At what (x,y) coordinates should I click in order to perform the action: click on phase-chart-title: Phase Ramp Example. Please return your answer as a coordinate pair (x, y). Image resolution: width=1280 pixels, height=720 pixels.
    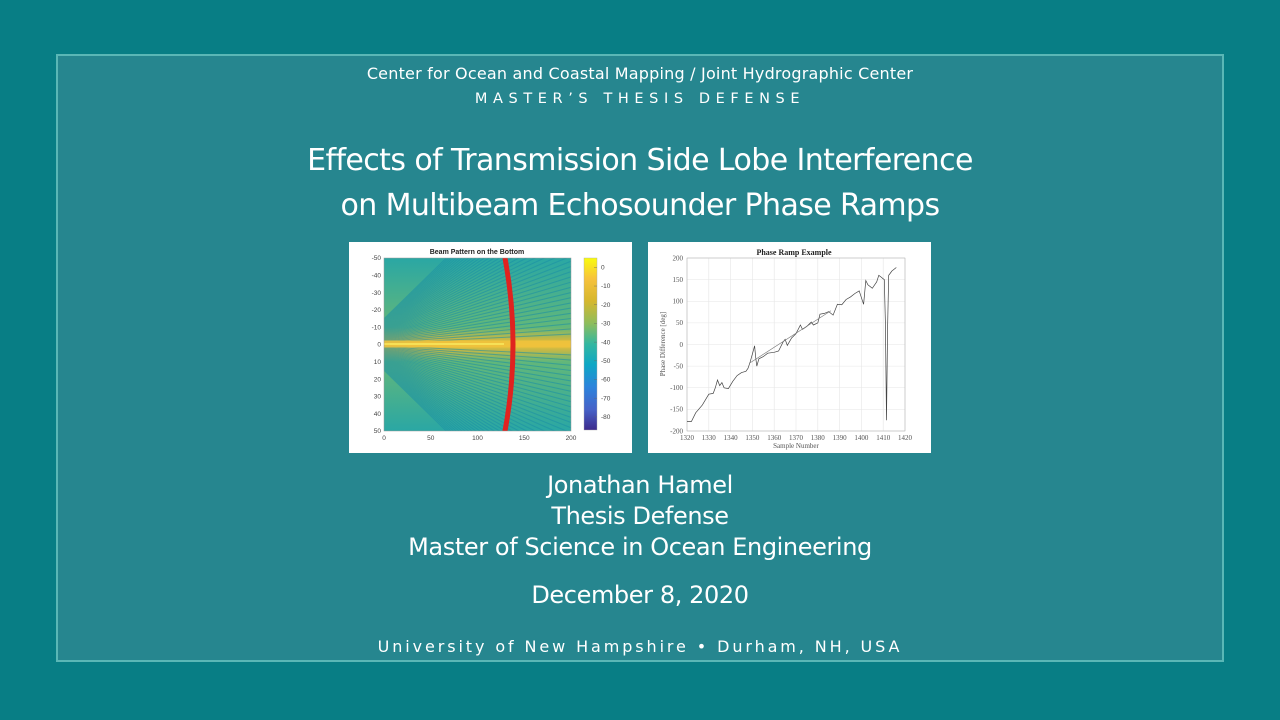
    Looking at the image, I should click on (794, 252).